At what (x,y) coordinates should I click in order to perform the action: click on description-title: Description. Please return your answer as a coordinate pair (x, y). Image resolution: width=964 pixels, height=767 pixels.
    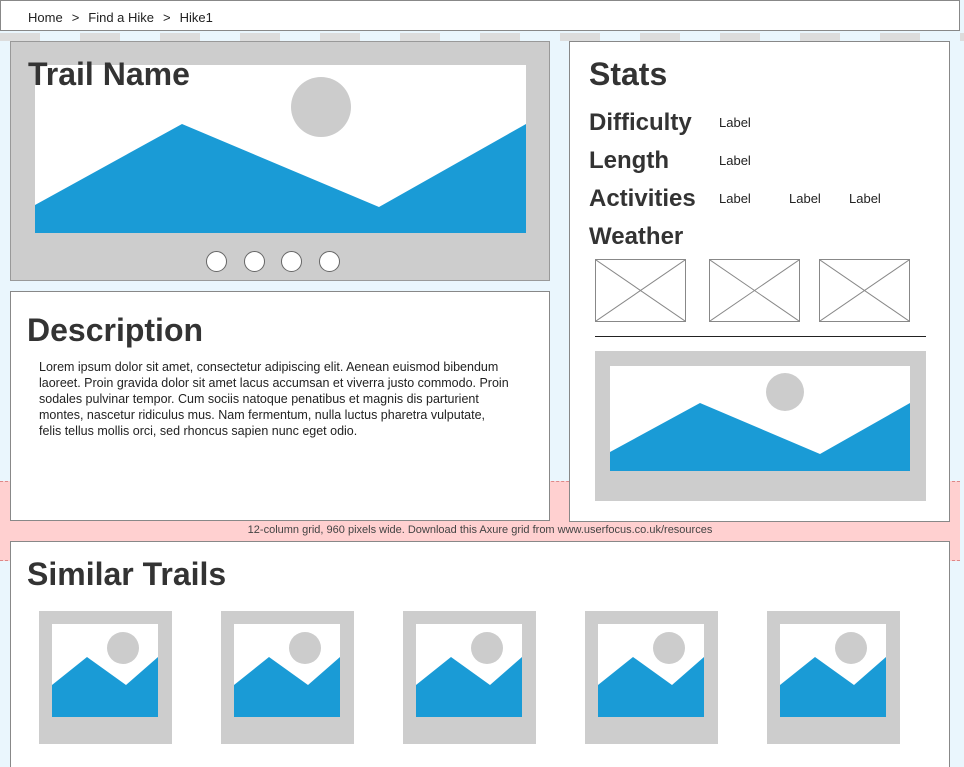
    Looking at the image, I should click on (115, 330).